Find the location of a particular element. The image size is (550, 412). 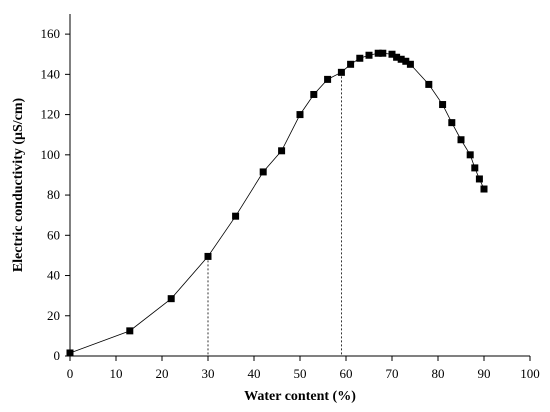

x-tick-label: 40 is located at coordinates (254, 373).